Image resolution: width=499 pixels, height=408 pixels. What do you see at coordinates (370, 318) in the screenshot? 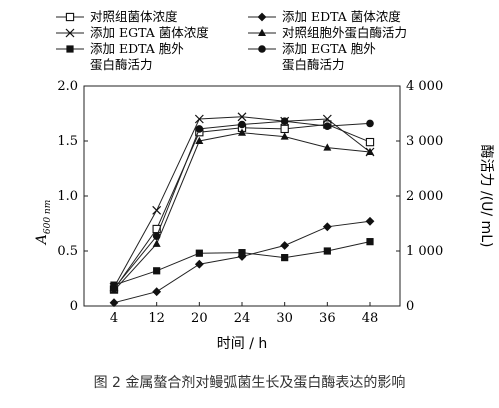
I see `x-tick-label: 48` at bounding box center [370, 318].